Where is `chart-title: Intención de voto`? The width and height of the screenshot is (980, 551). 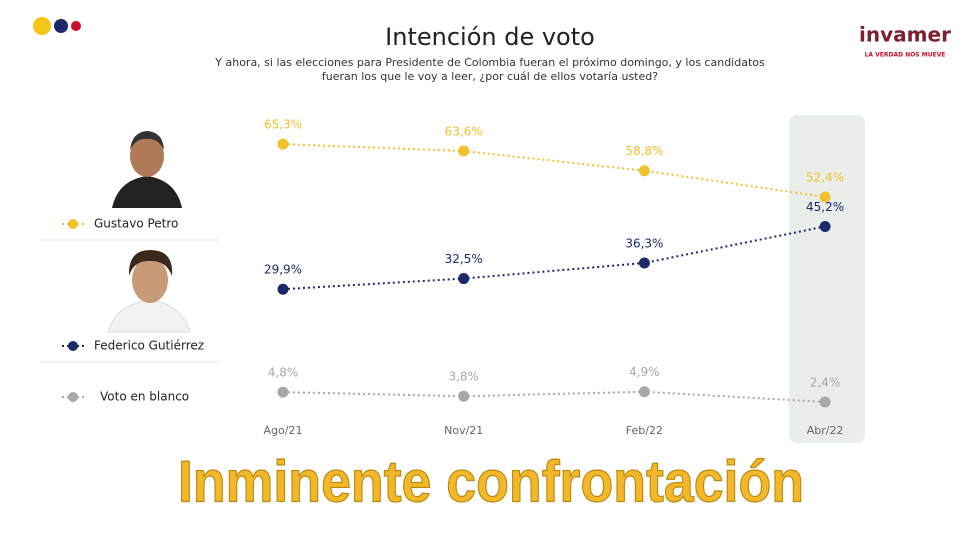
chart-title: Intención de voto is located at coordinates (490, 37).